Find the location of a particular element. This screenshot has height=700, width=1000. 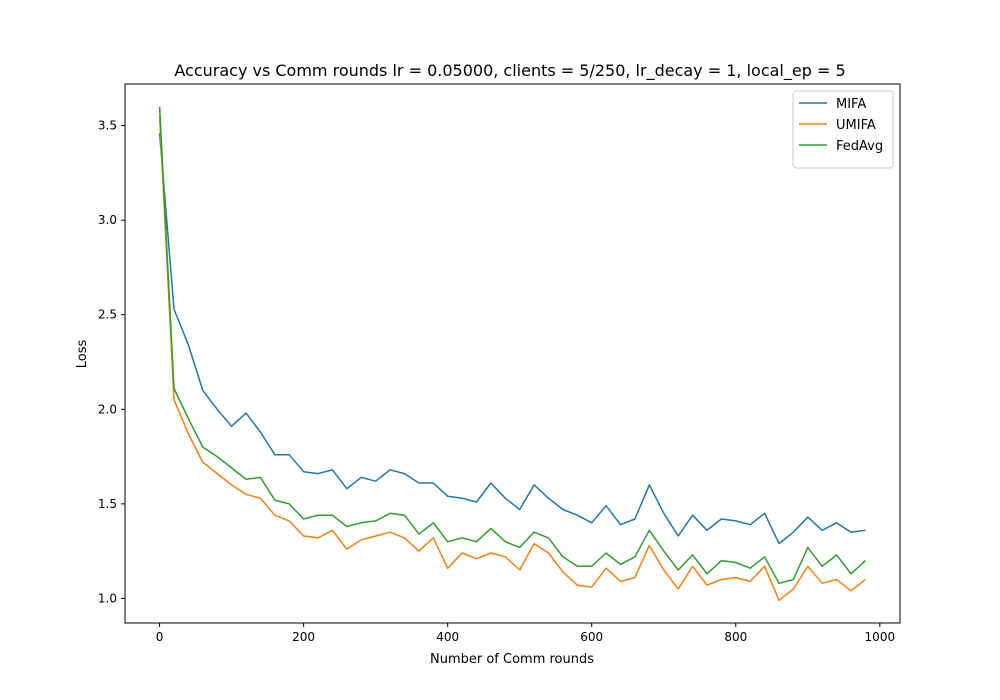

x-tick-label: 400 is located at coordinates (447, 637).